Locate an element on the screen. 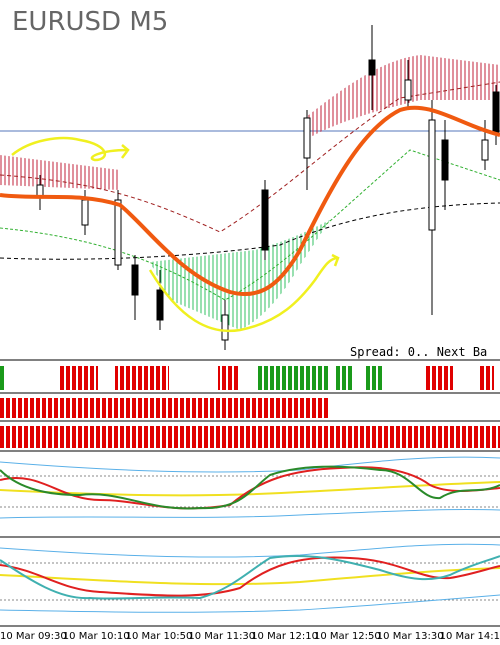 The width and height of the screenshot is (500, 645). status-text: Spread: 0.. Next Ba is located at coordinates (418, 352).